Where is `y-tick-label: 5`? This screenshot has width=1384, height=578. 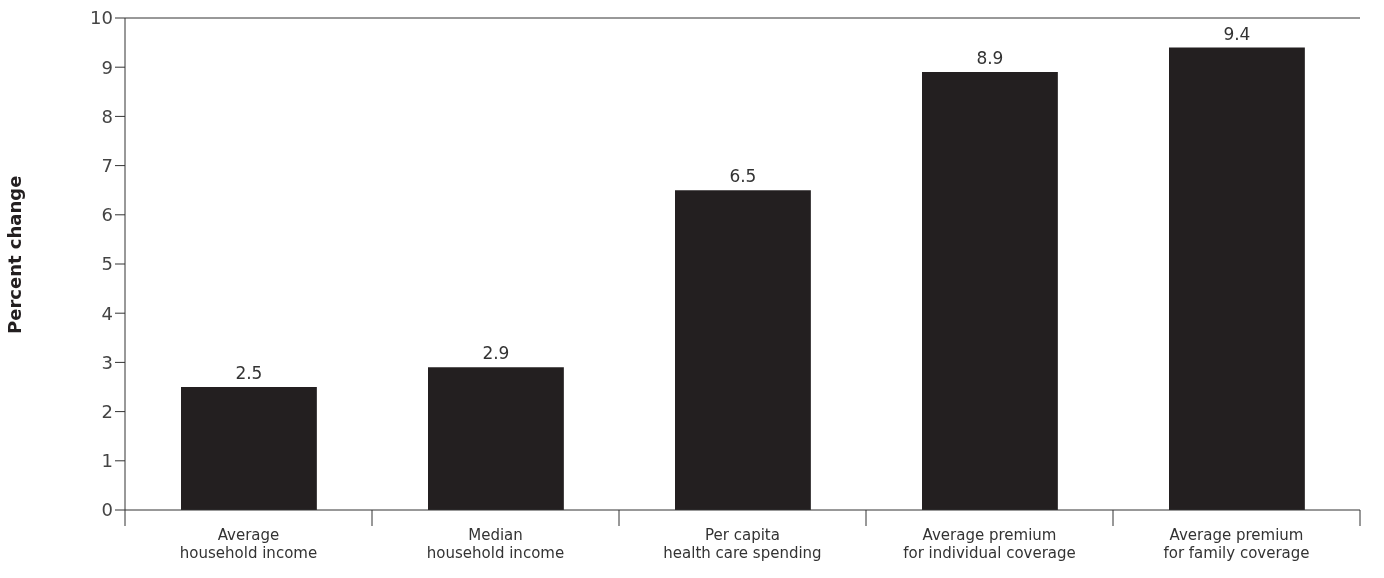 y-tick-label: 5 is located at coordinates (107, 264).